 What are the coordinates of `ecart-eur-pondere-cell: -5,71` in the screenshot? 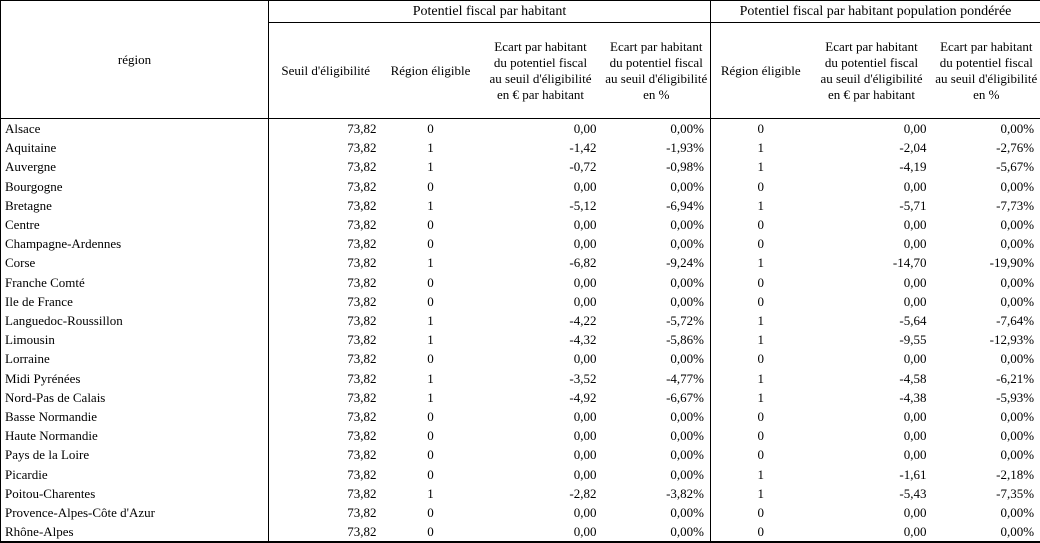 It's located at (913, 205).